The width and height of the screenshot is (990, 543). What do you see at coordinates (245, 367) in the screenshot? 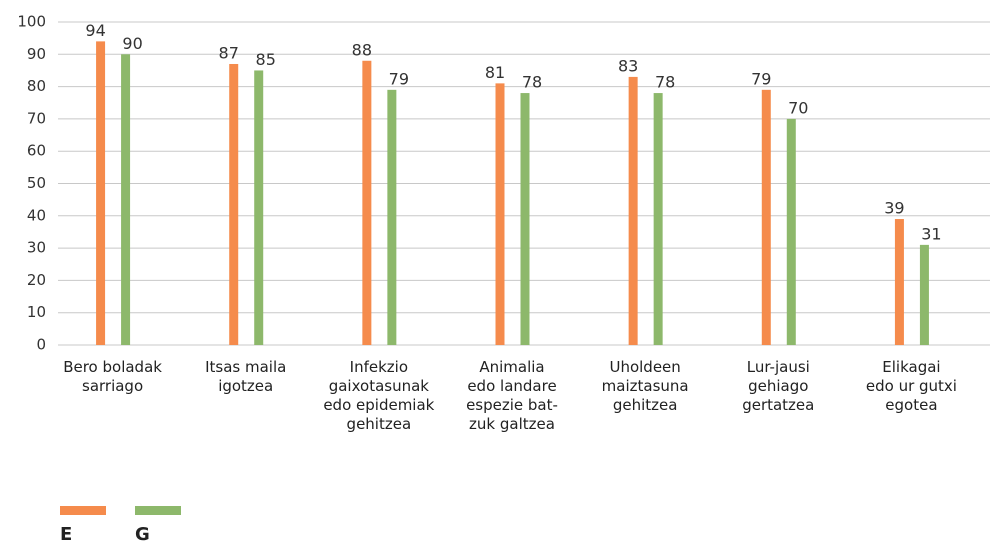
I see `x-tick-line: Itsas maila` at bounding box center [245, 367].